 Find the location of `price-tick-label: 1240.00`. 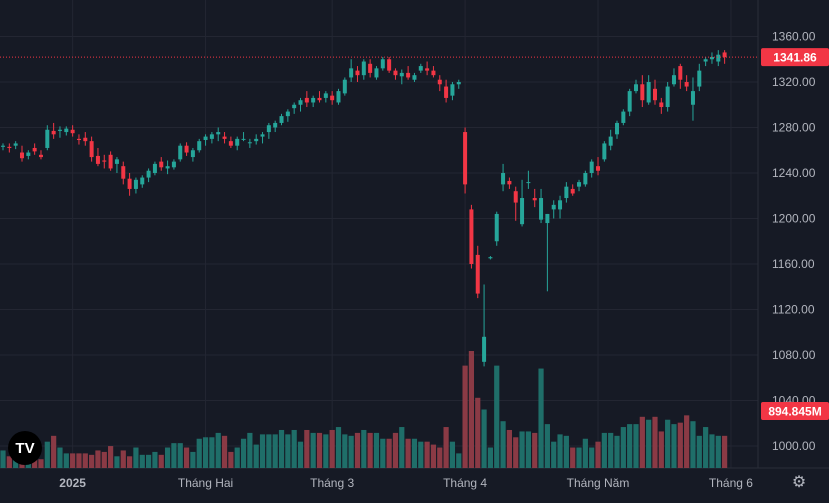

price-tick-label: 1240.00 is located at coordinates (794, 173).